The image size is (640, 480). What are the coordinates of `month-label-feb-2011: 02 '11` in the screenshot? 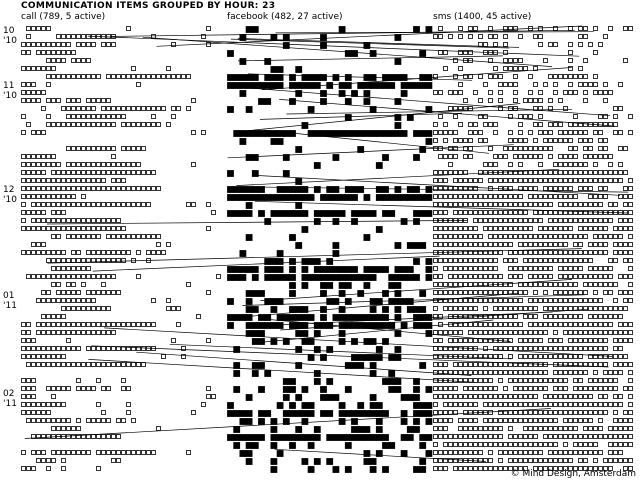 It's located at (10, 399).